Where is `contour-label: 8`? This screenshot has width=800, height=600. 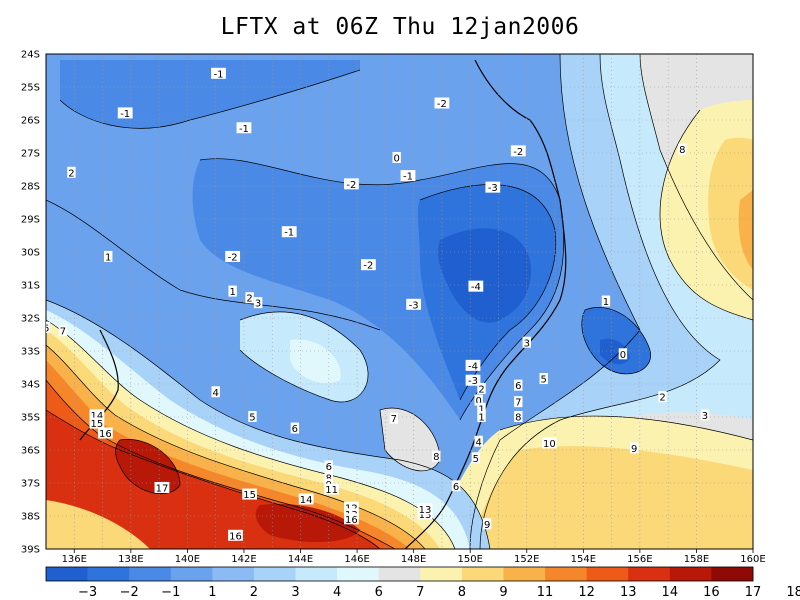 contour-label: 8 is located at coordinates (436, 456).